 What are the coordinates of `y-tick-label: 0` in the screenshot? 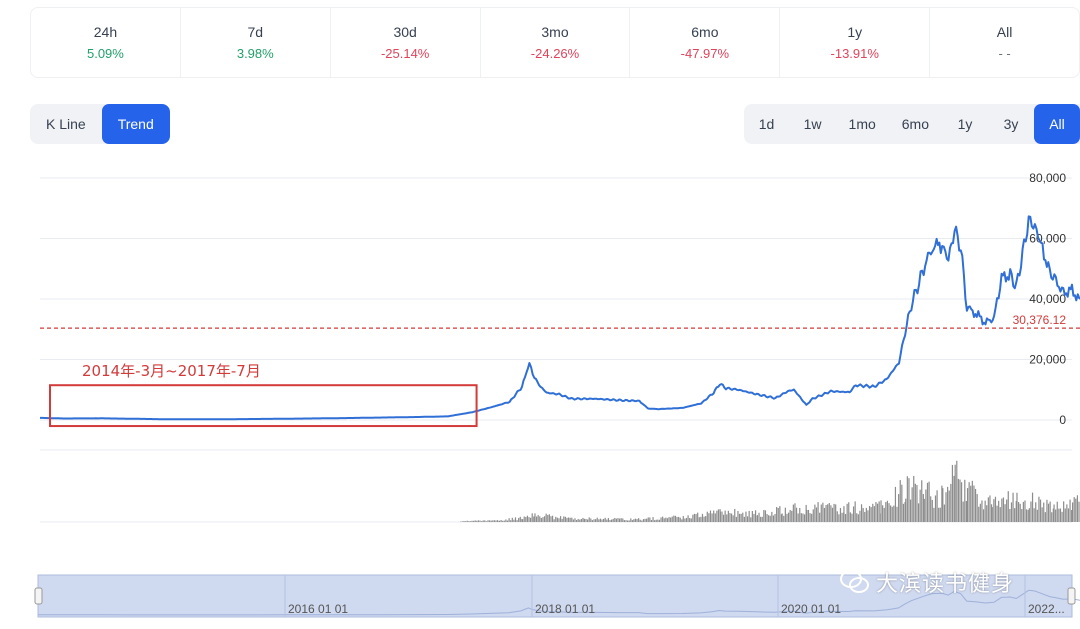 It's located at (1062, 420).